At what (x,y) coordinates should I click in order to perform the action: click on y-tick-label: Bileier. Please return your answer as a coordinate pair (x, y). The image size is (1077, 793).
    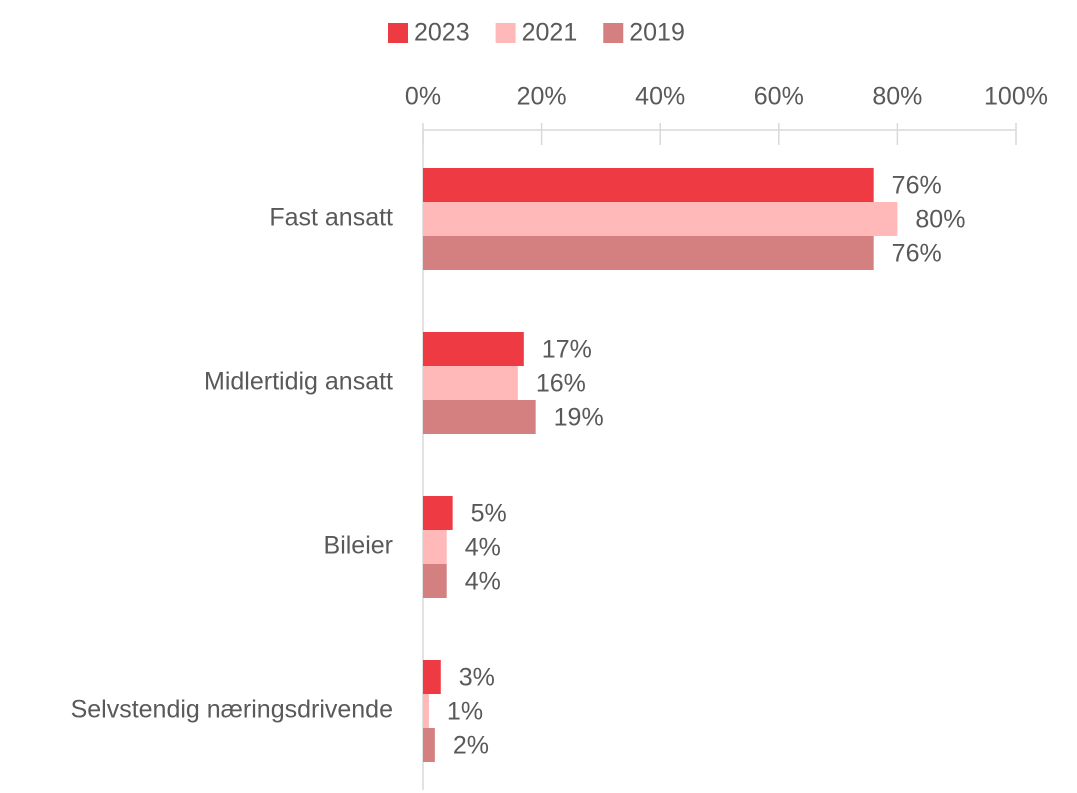
    Looking at the image, I should click on (358, 546).